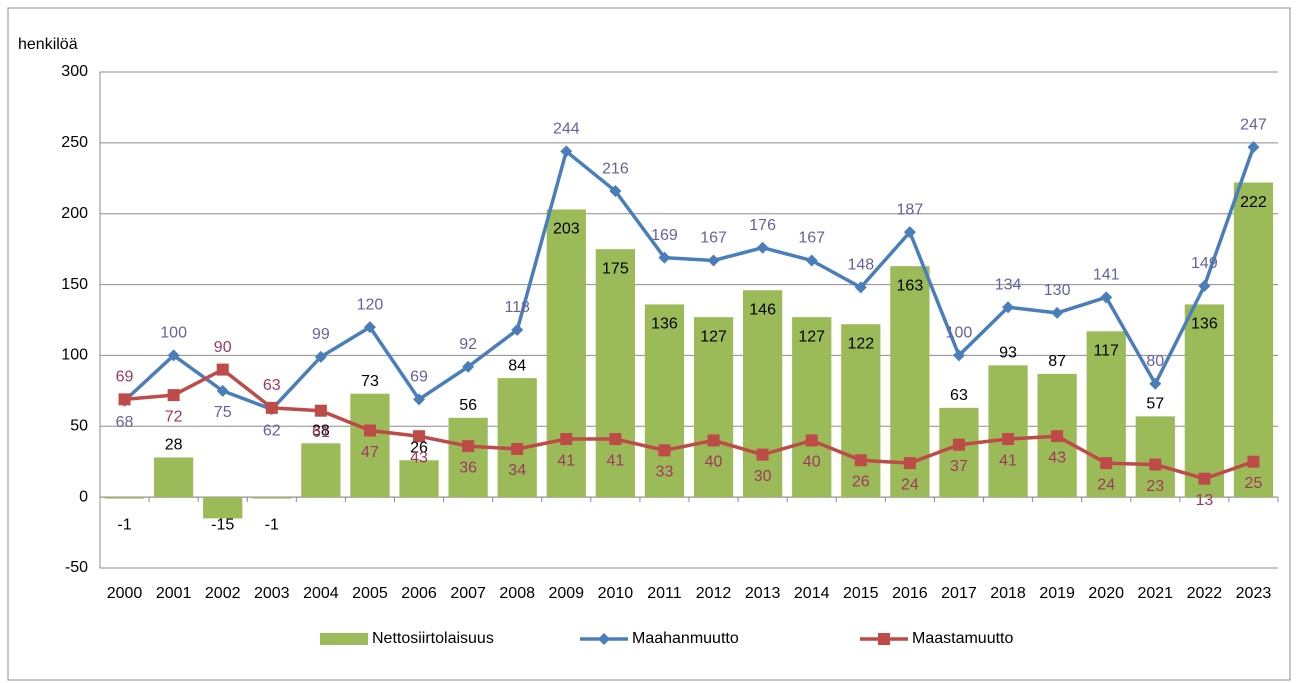  What do you see at coordinates (370, 593) in the screenshot?
I see `x-tick-label: 2005` at bounding box center [370, 593].